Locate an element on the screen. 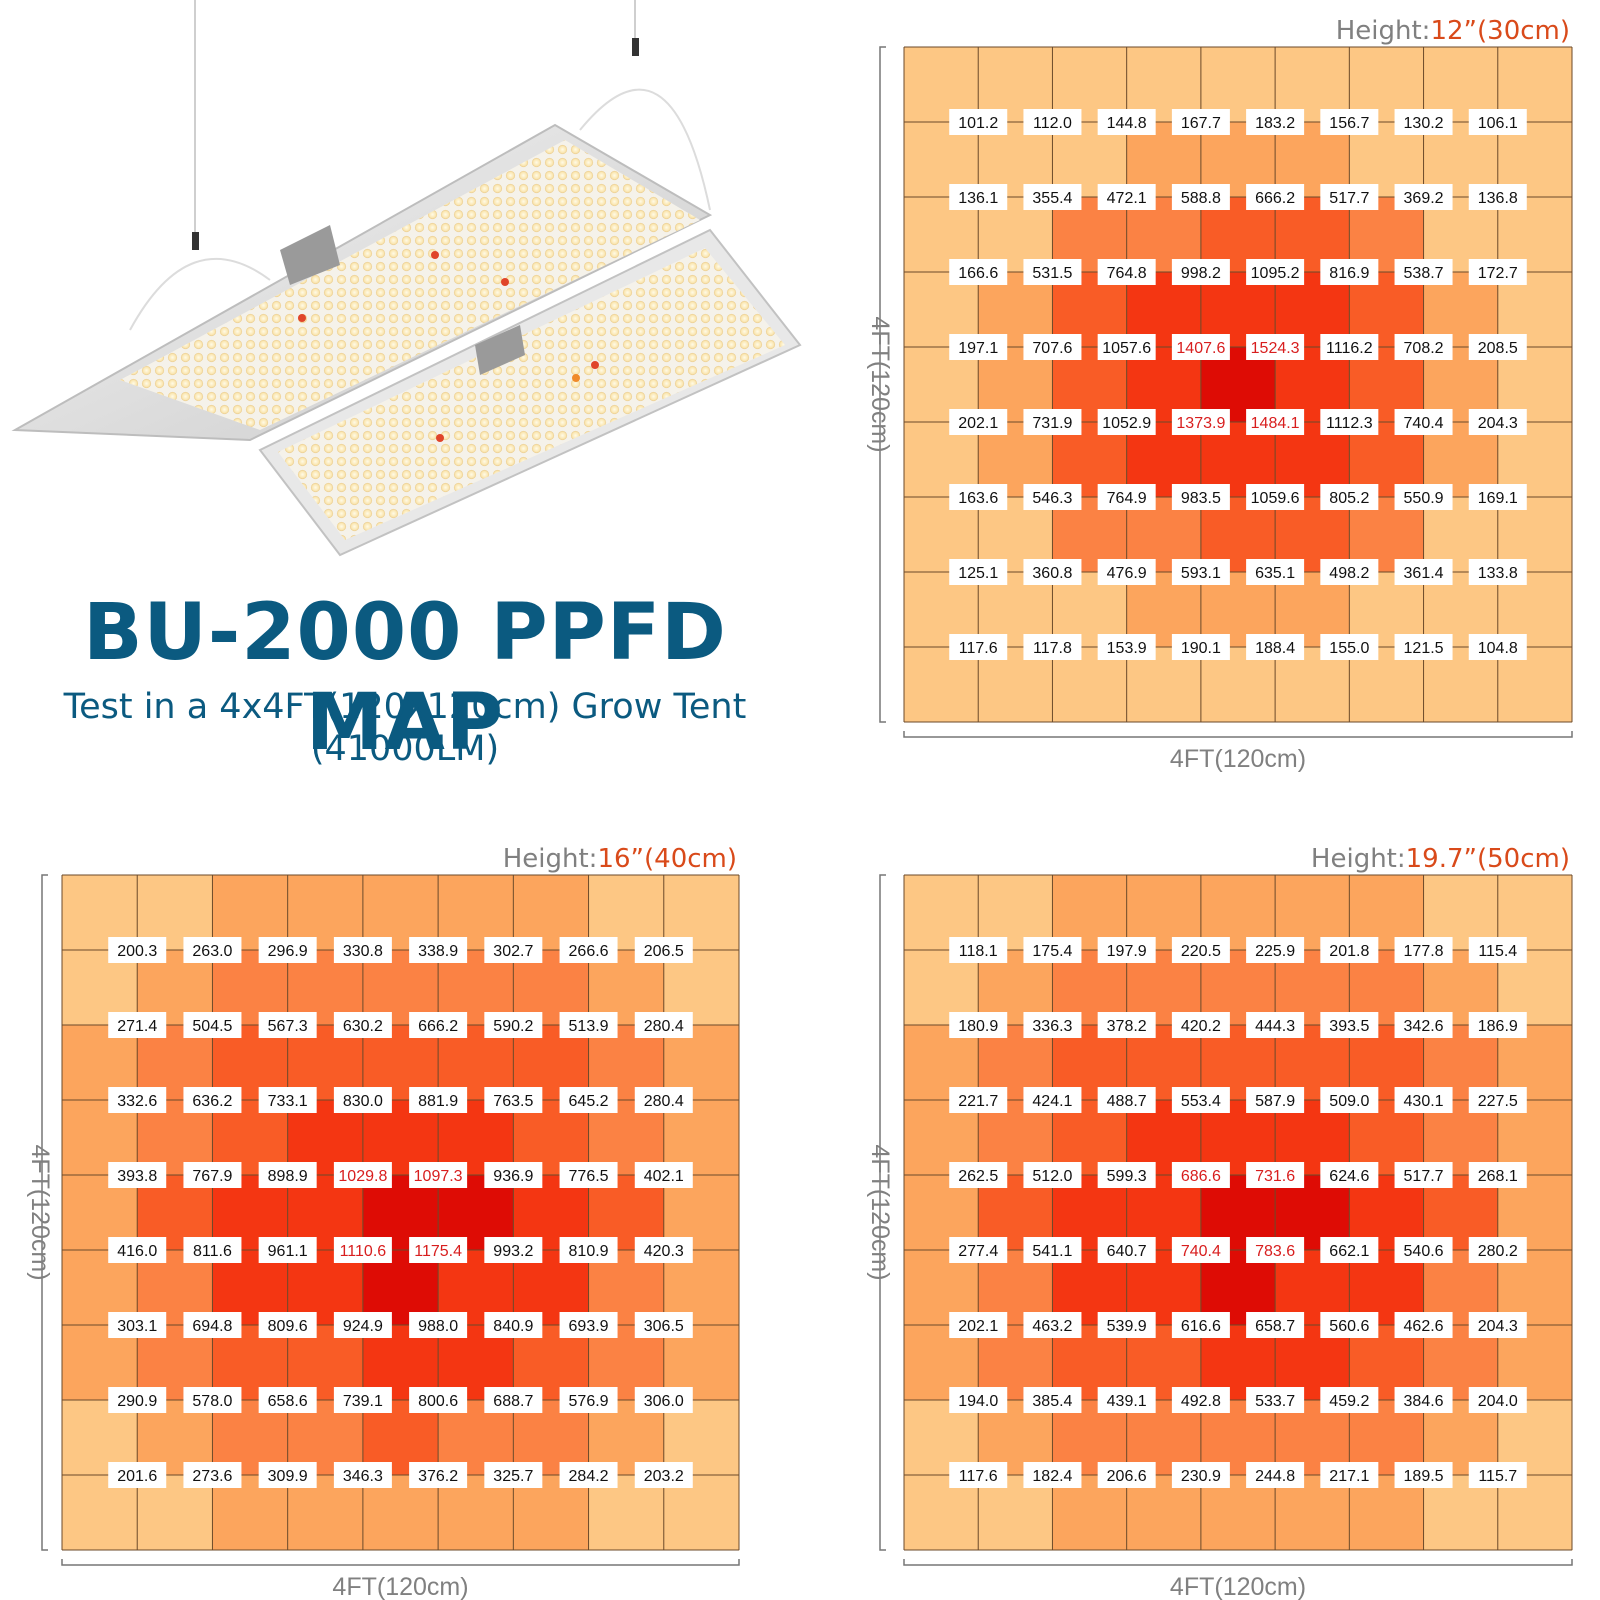 The height and width of the screenshot is (1600, 1600). ppfd-value: 658.6 is located at coordinates (288, 1401).